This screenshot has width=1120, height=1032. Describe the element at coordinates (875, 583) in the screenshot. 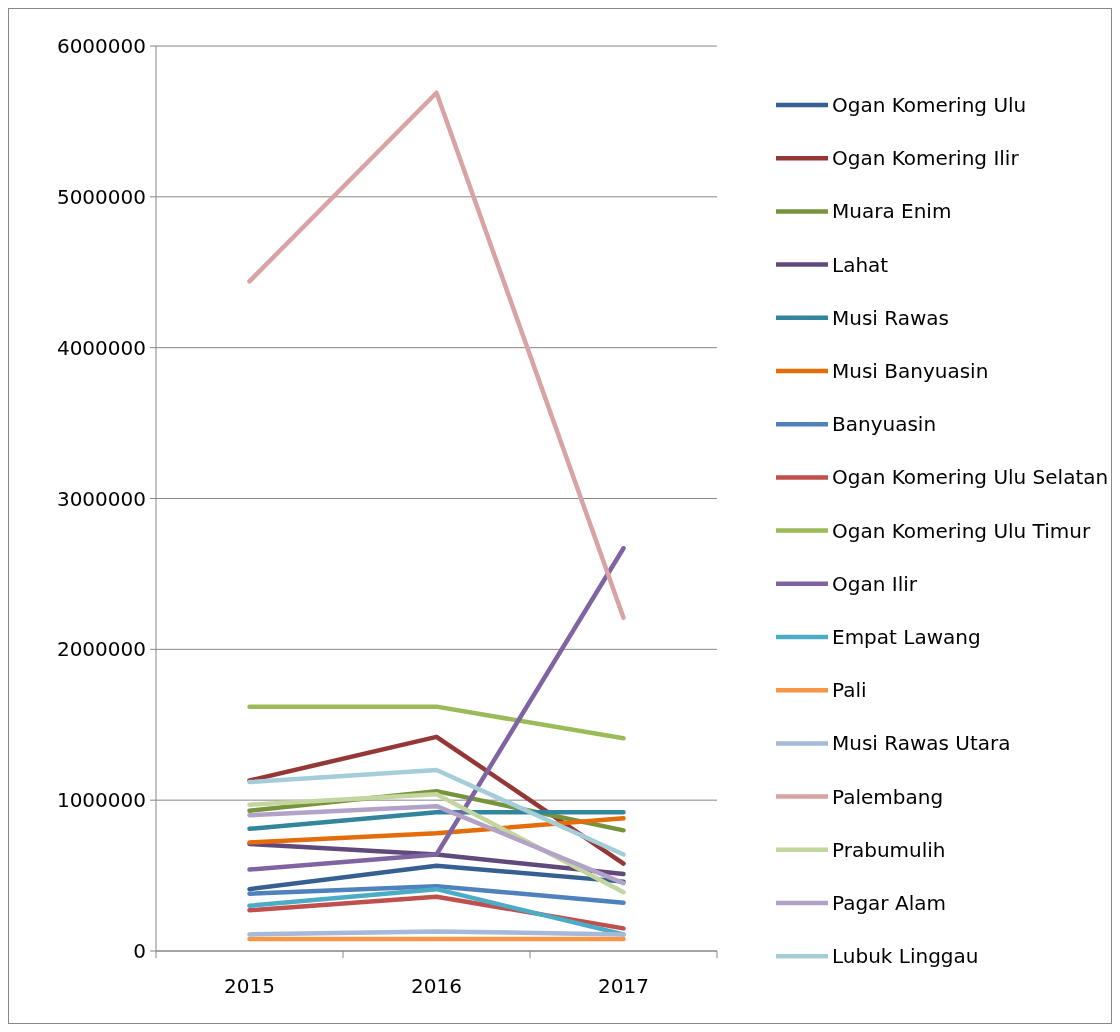

I see `legend-label: Ogan Ilir` at that location.